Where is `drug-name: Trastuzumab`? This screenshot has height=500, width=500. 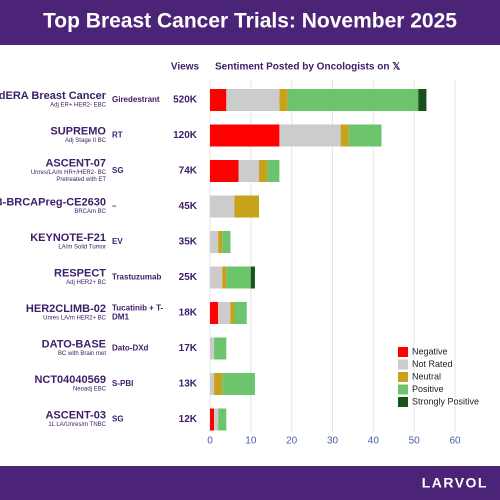 drug-name: Trastuzumab is located at coordinates (136, 277).